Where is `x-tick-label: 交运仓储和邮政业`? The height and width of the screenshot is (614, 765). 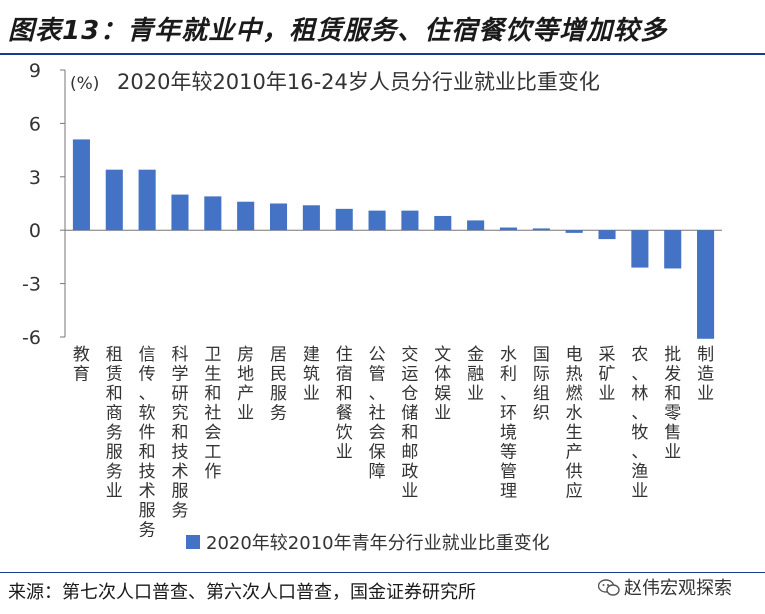
x-tick-label: 交运仓储和邮政业 is located at coordinates (409, 423).